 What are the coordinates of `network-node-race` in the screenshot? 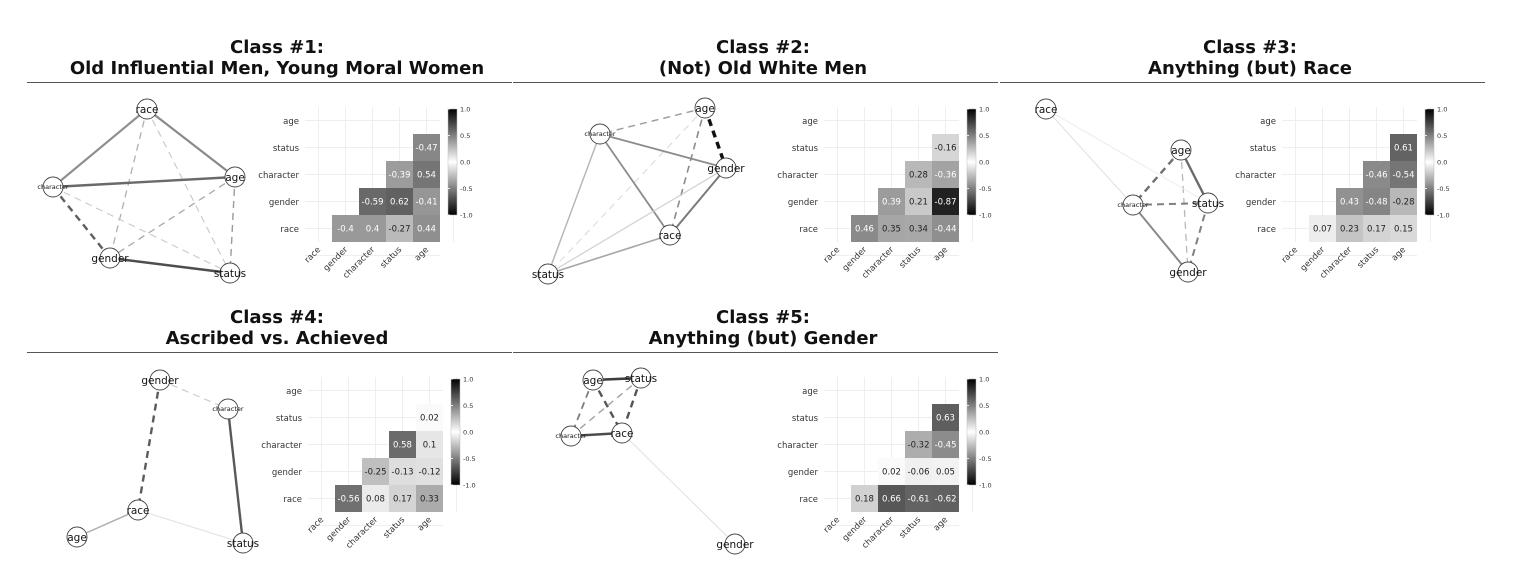 It's located at (138, 510).